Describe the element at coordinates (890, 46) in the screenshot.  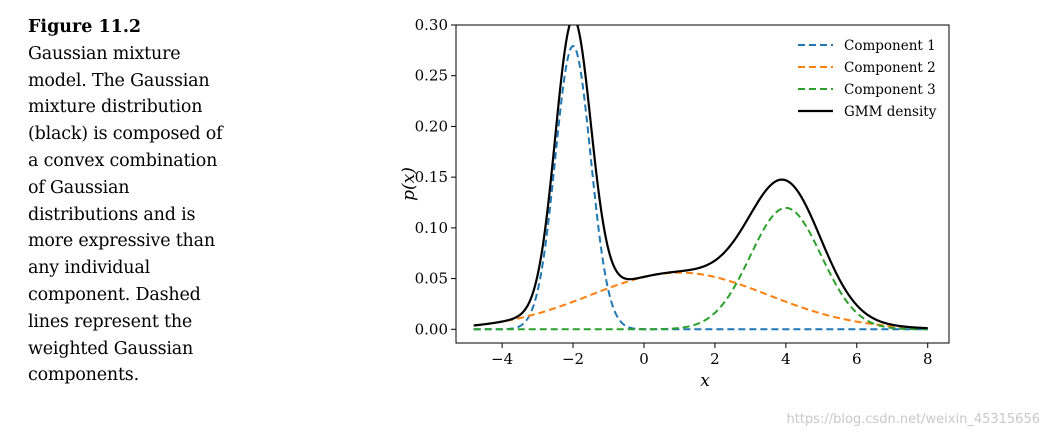
I see `legend-label: Component 1` at that location.